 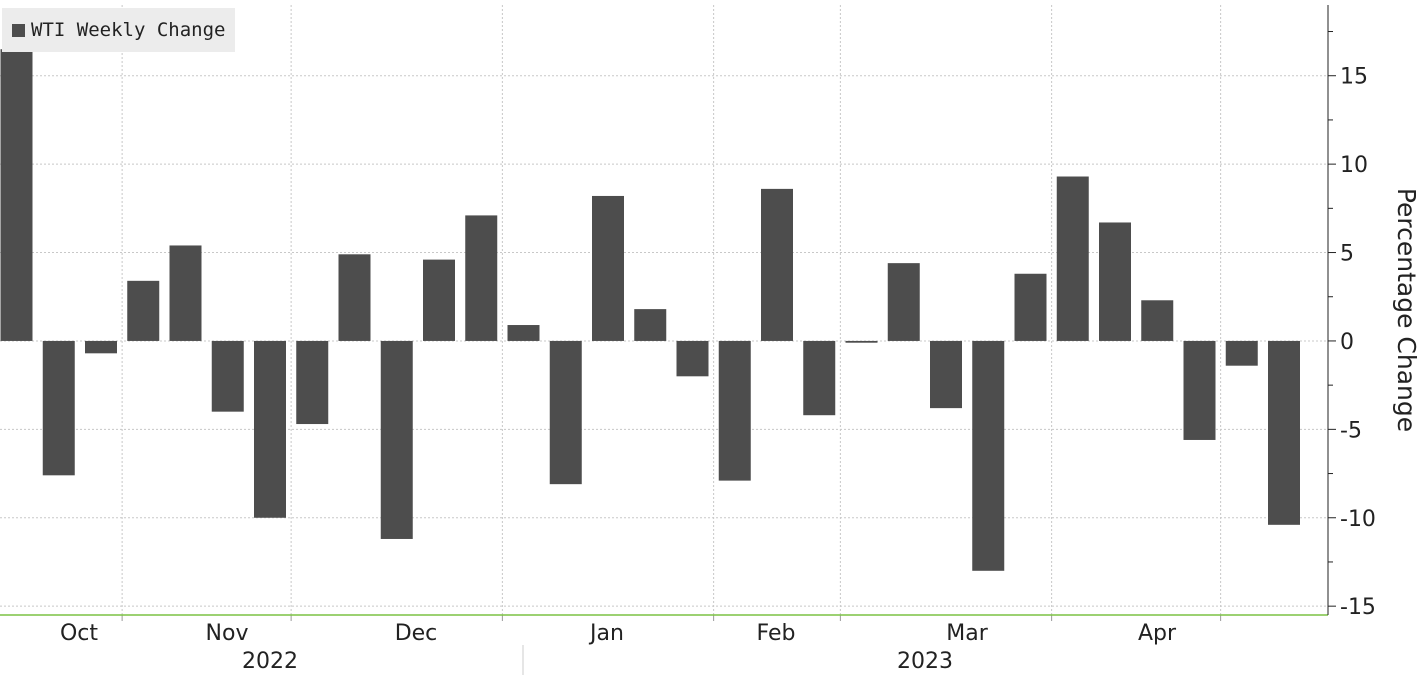 I want to click on x-month-label: Apr, so click(x=1157, y=633).